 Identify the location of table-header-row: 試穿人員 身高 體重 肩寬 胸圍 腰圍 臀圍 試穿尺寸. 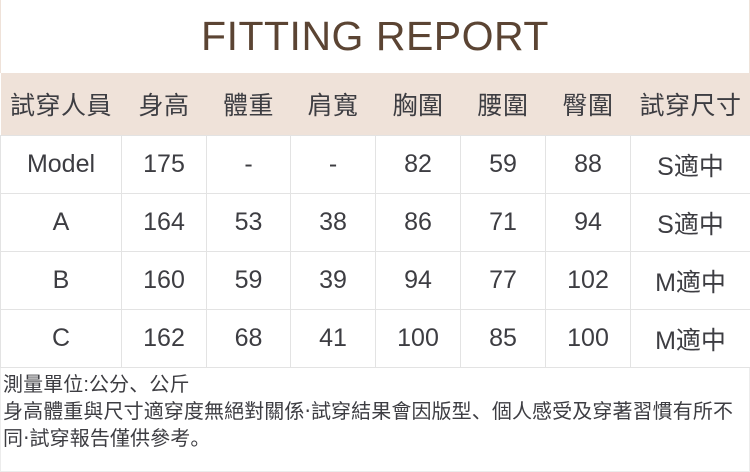
(375, 104).